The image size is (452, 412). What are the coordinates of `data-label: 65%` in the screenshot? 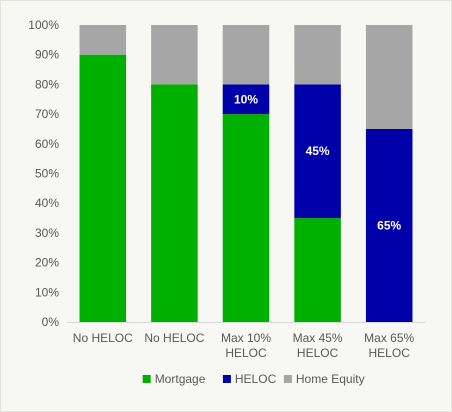 It's located at (389, 225).